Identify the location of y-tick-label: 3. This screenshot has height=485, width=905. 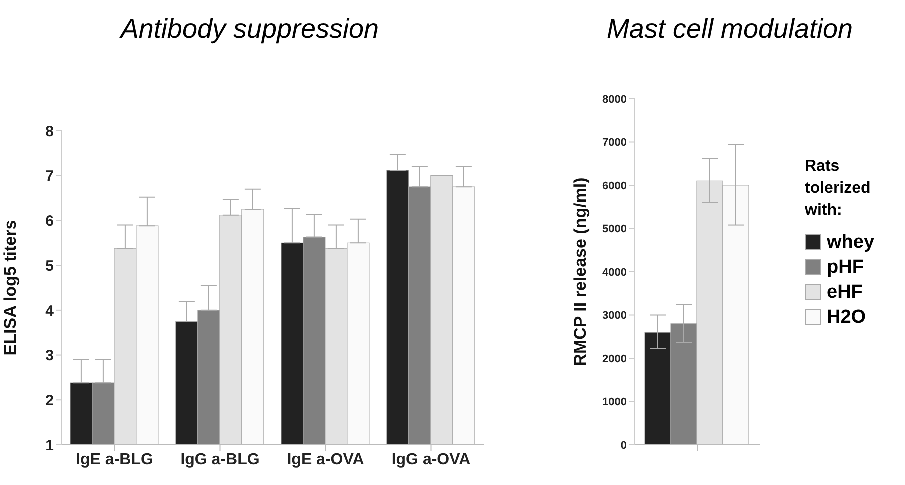
(50, 356).